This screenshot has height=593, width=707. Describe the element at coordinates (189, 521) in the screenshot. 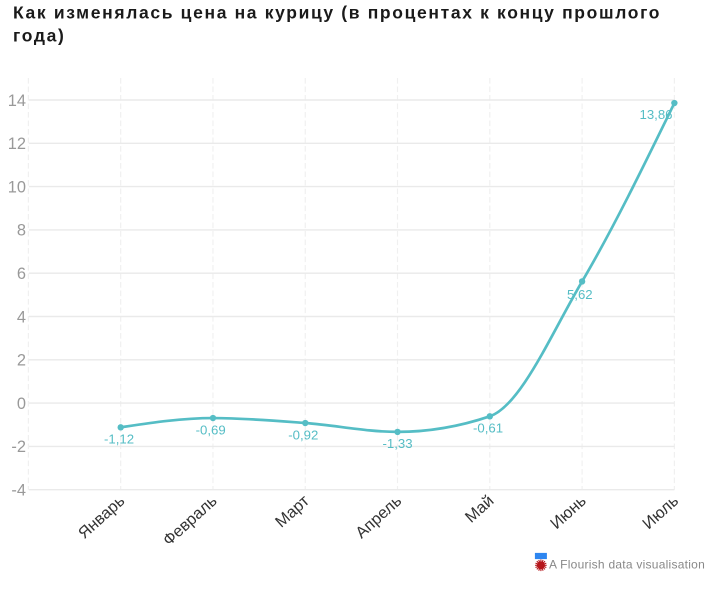

I see `svg-text: Февраль` at that location.